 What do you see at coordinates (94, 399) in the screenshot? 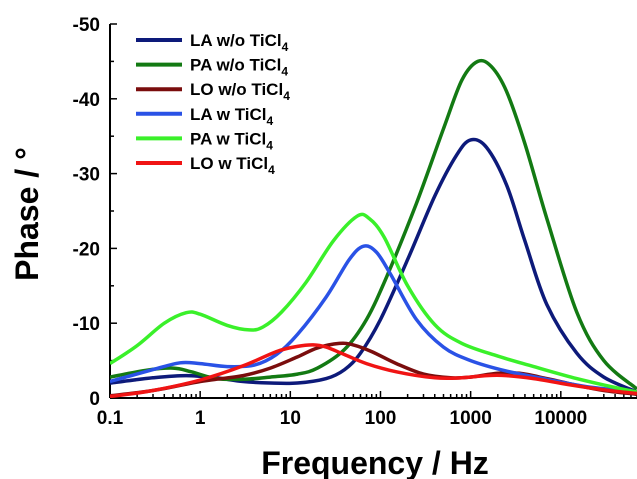
I see `y-tick-label: 0` at bounding box center [94, 399].